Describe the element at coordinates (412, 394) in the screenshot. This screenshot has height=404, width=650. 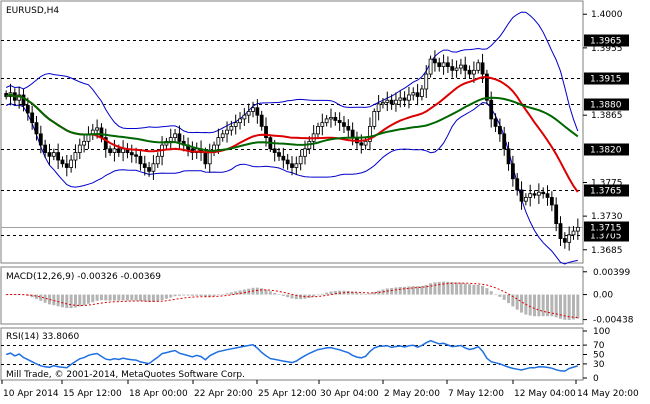
I see `time-tick-label: 2 May 20:00` at that location.